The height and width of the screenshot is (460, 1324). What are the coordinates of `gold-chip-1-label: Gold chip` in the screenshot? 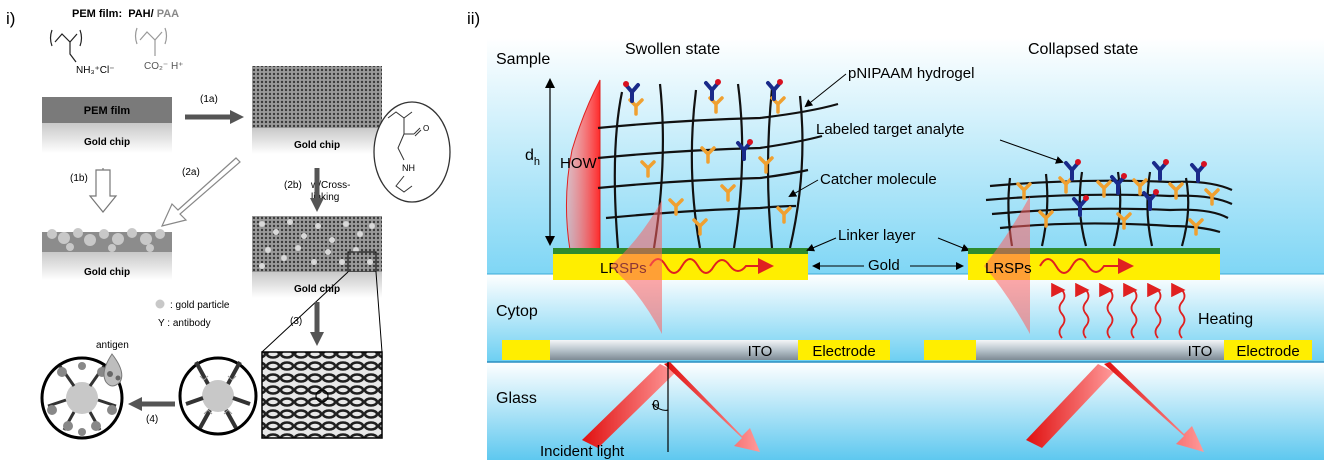 It's located at (107, 142).